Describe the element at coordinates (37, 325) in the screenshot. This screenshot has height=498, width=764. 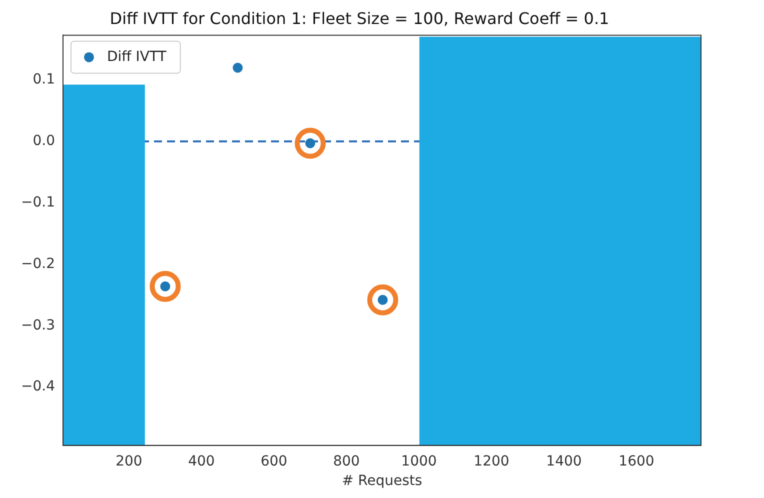
I see `y-tick-label: −0.3` at that location.